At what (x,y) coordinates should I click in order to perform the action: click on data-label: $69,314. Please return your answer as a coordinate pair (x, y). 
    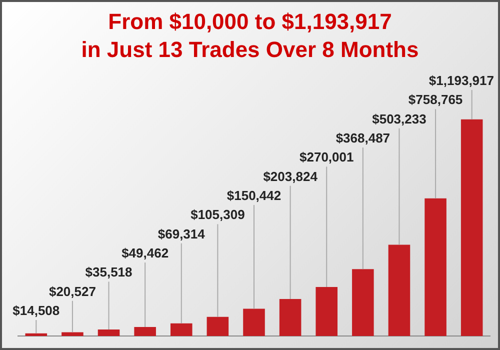
    Looking at the image, I should click on (182, 234).